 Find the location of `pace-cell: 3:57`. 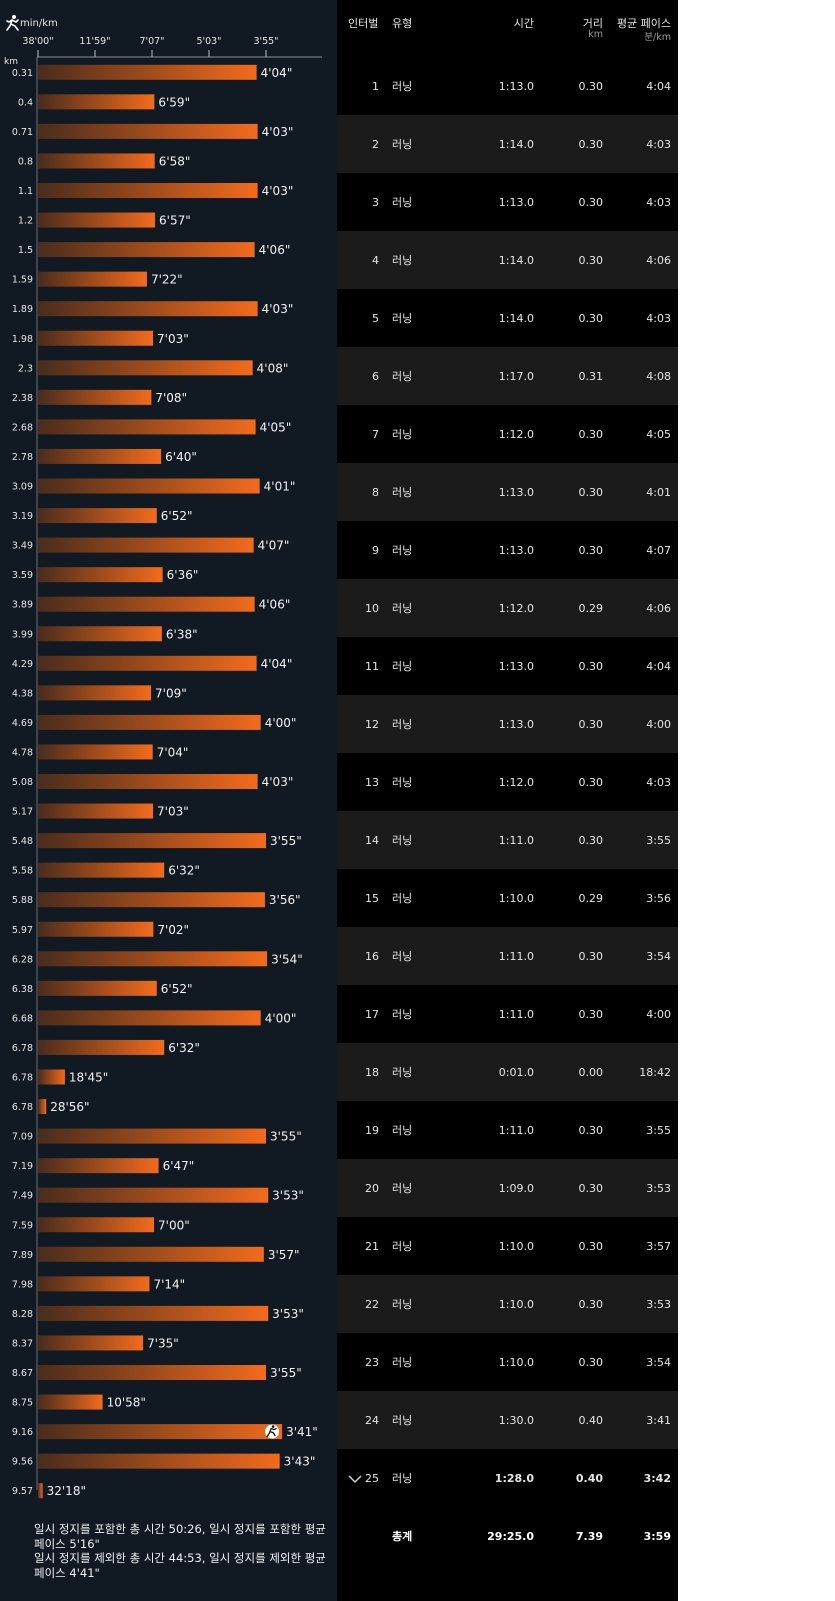

pace-cell: 3:57 is located at coordinates (658, 1246).